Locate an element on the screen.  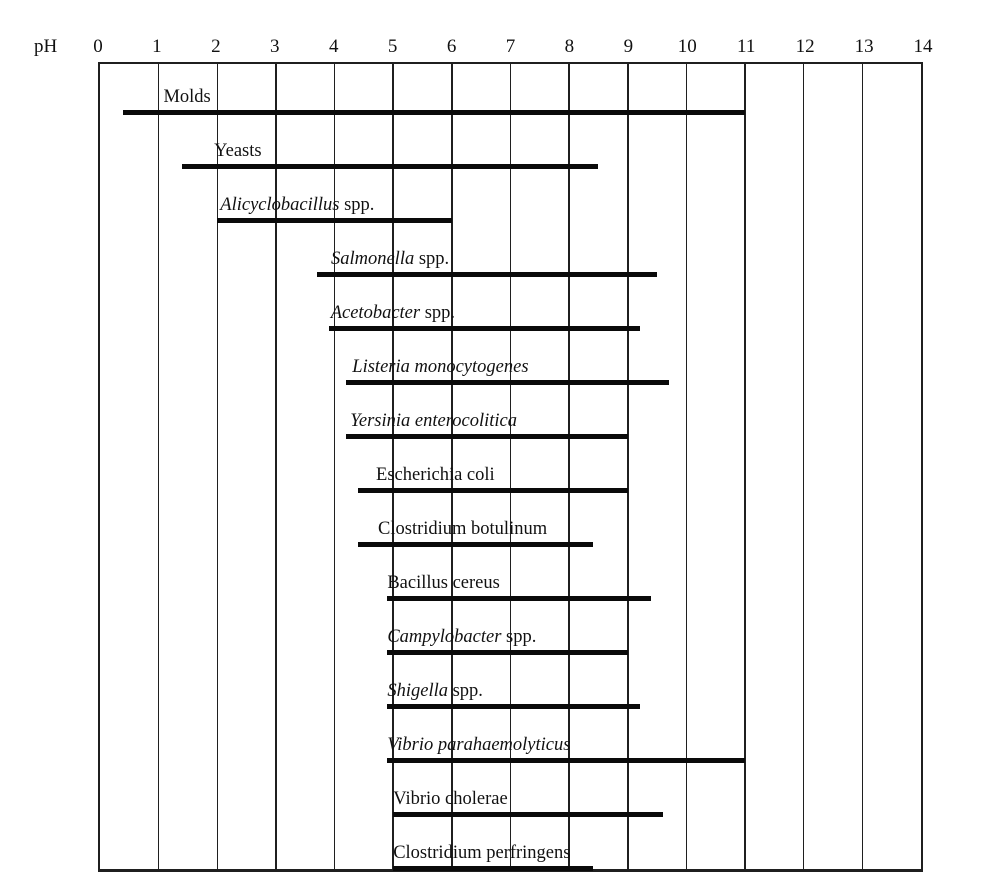
organism-label-segment: Vibrio cholerae is located at coordinates (450, 799).